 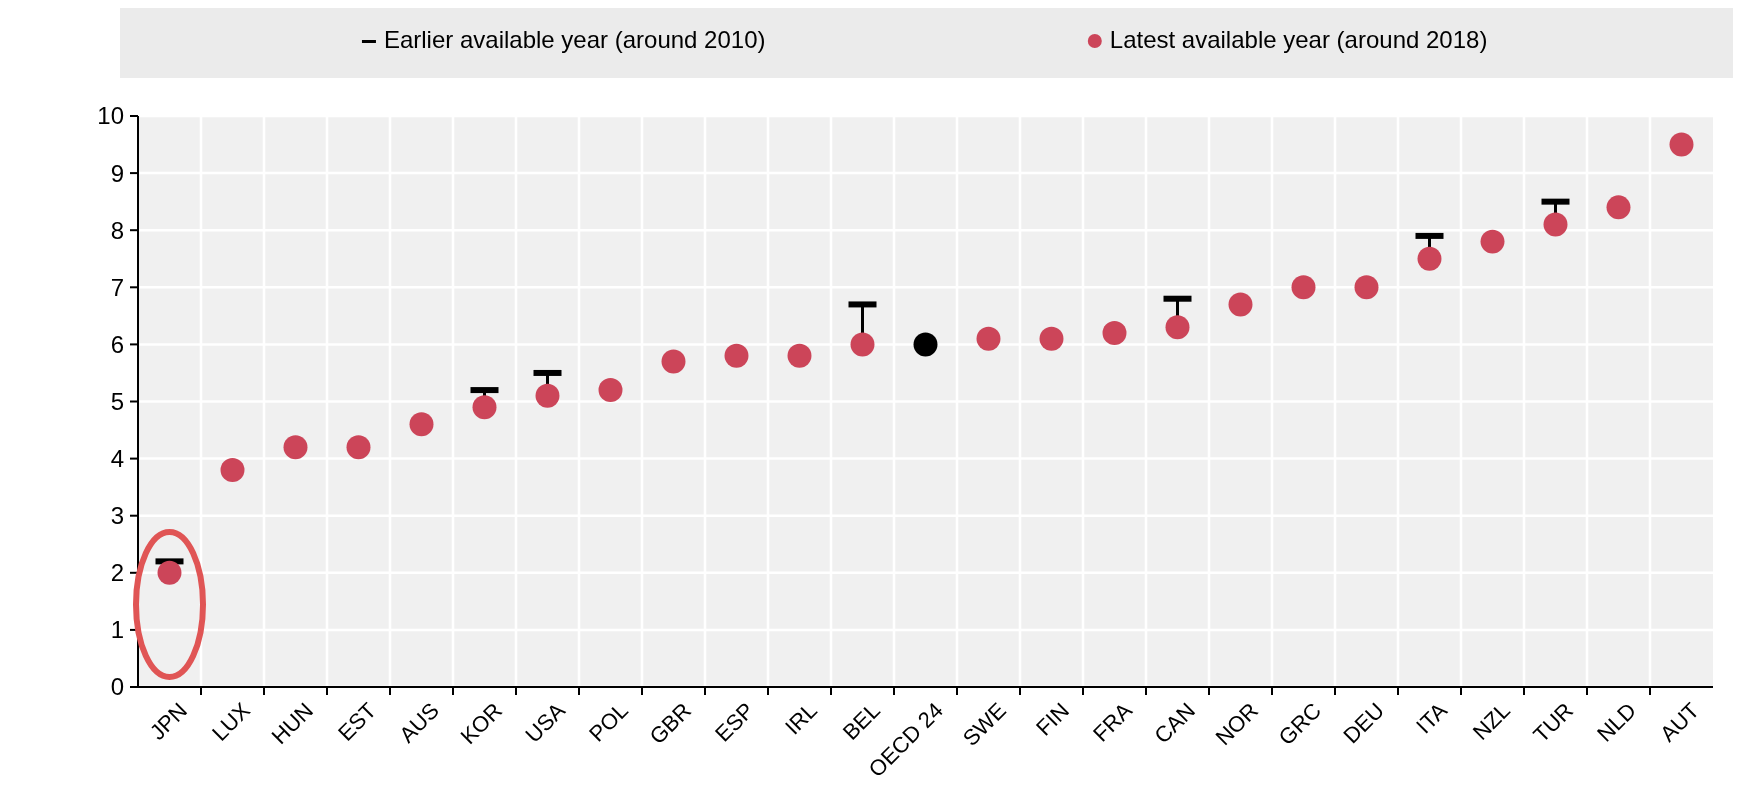 I want to click on x-tick-label: ITA, so click(x=1432, y=718).